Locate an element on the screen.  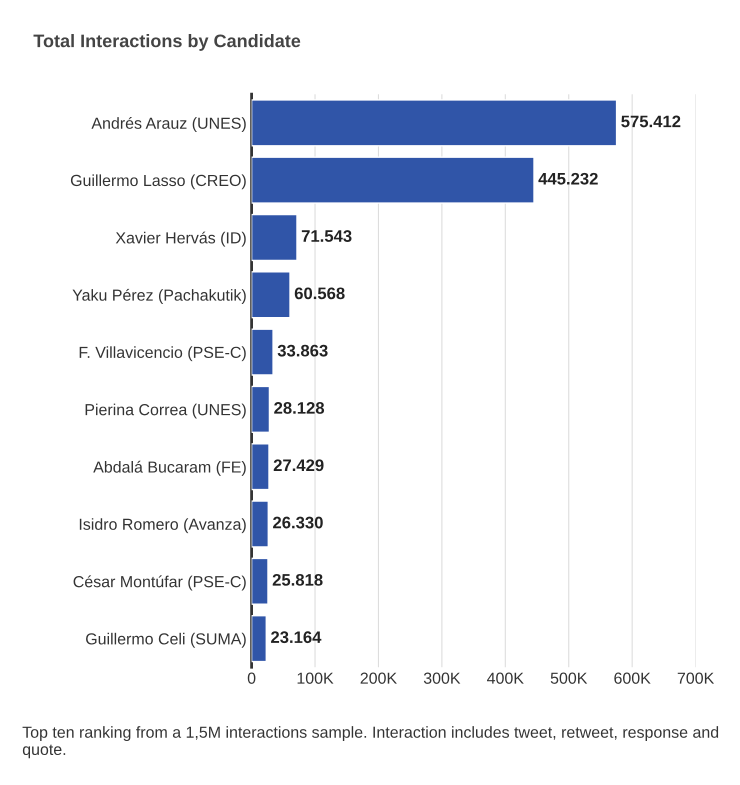
x-tick-label: 700K is located at coordinates (696, 678).